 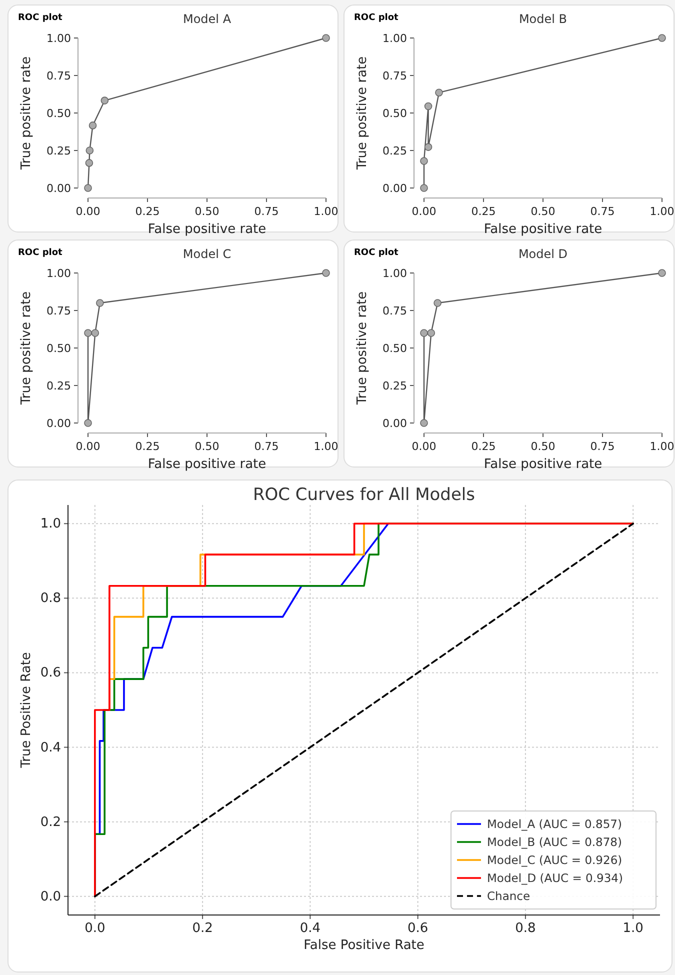 I want to click on y-tick-label: 1.0, so click(x=50, y=524).